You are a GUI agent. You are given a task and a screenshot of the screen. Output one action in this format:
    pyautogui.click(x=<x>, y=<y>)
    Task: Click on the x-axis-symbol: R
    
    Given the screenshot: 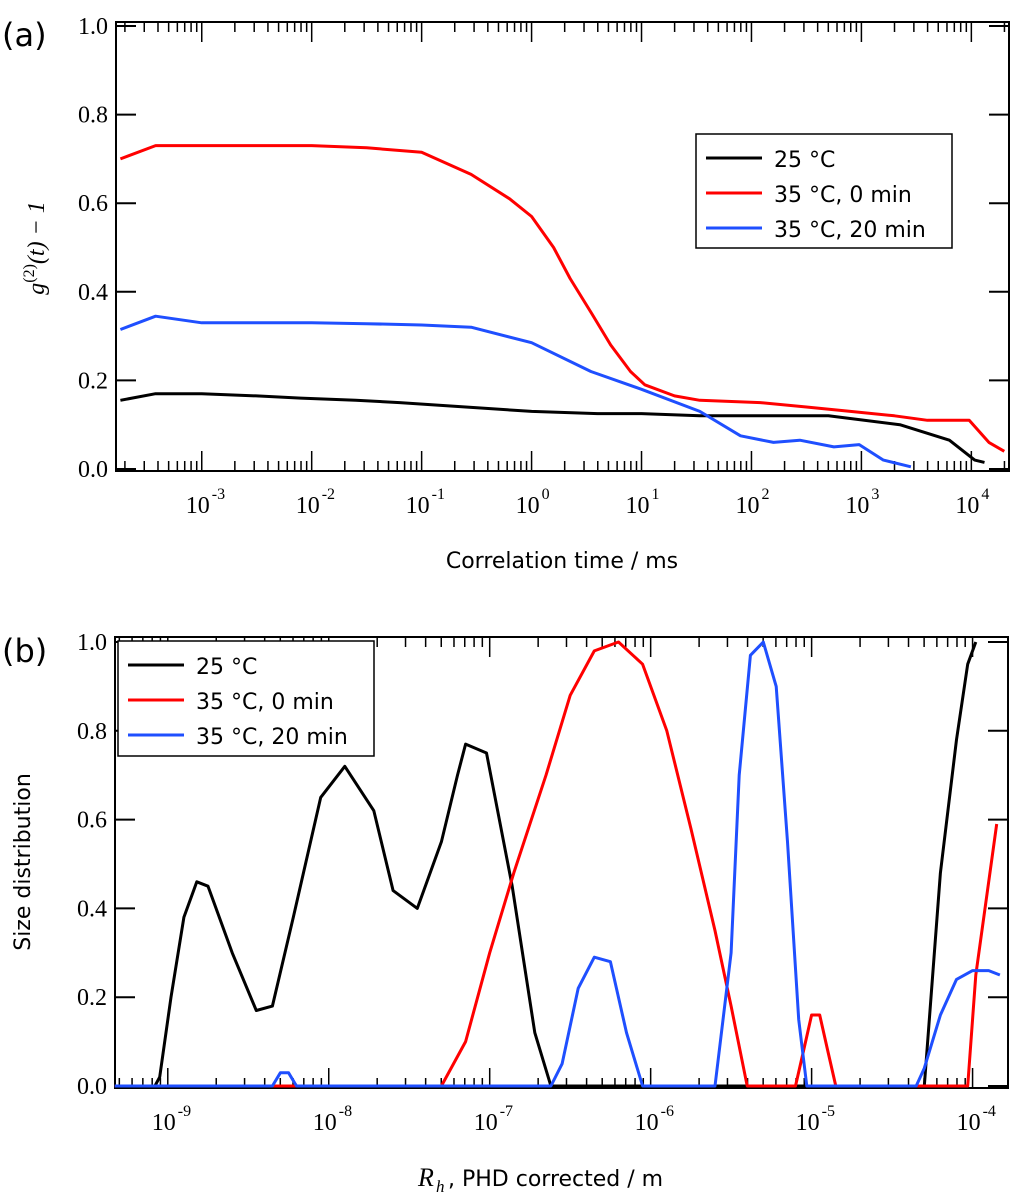 What is the action you would take?
    pyautogui.click(x=425, y=1177)
    